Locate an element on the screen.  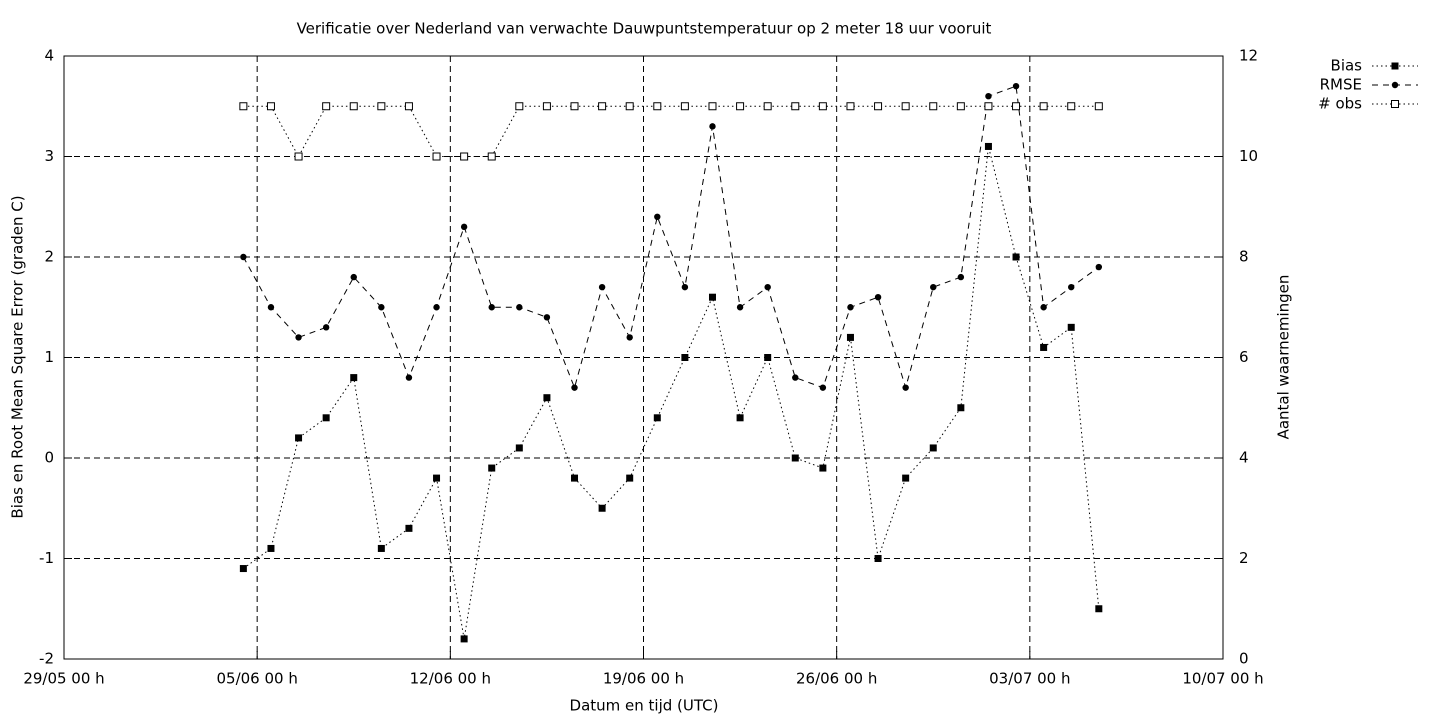
legend-label: # obs is located at coordinates (1340, 104).